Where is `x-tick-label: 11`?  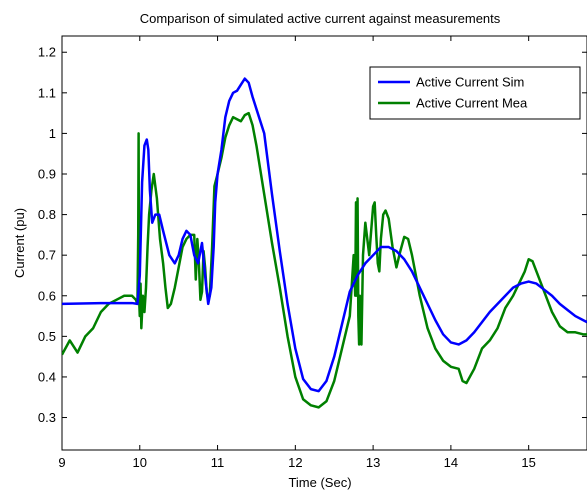 x-tick-label: 11 is located at coordinates (218, 462).